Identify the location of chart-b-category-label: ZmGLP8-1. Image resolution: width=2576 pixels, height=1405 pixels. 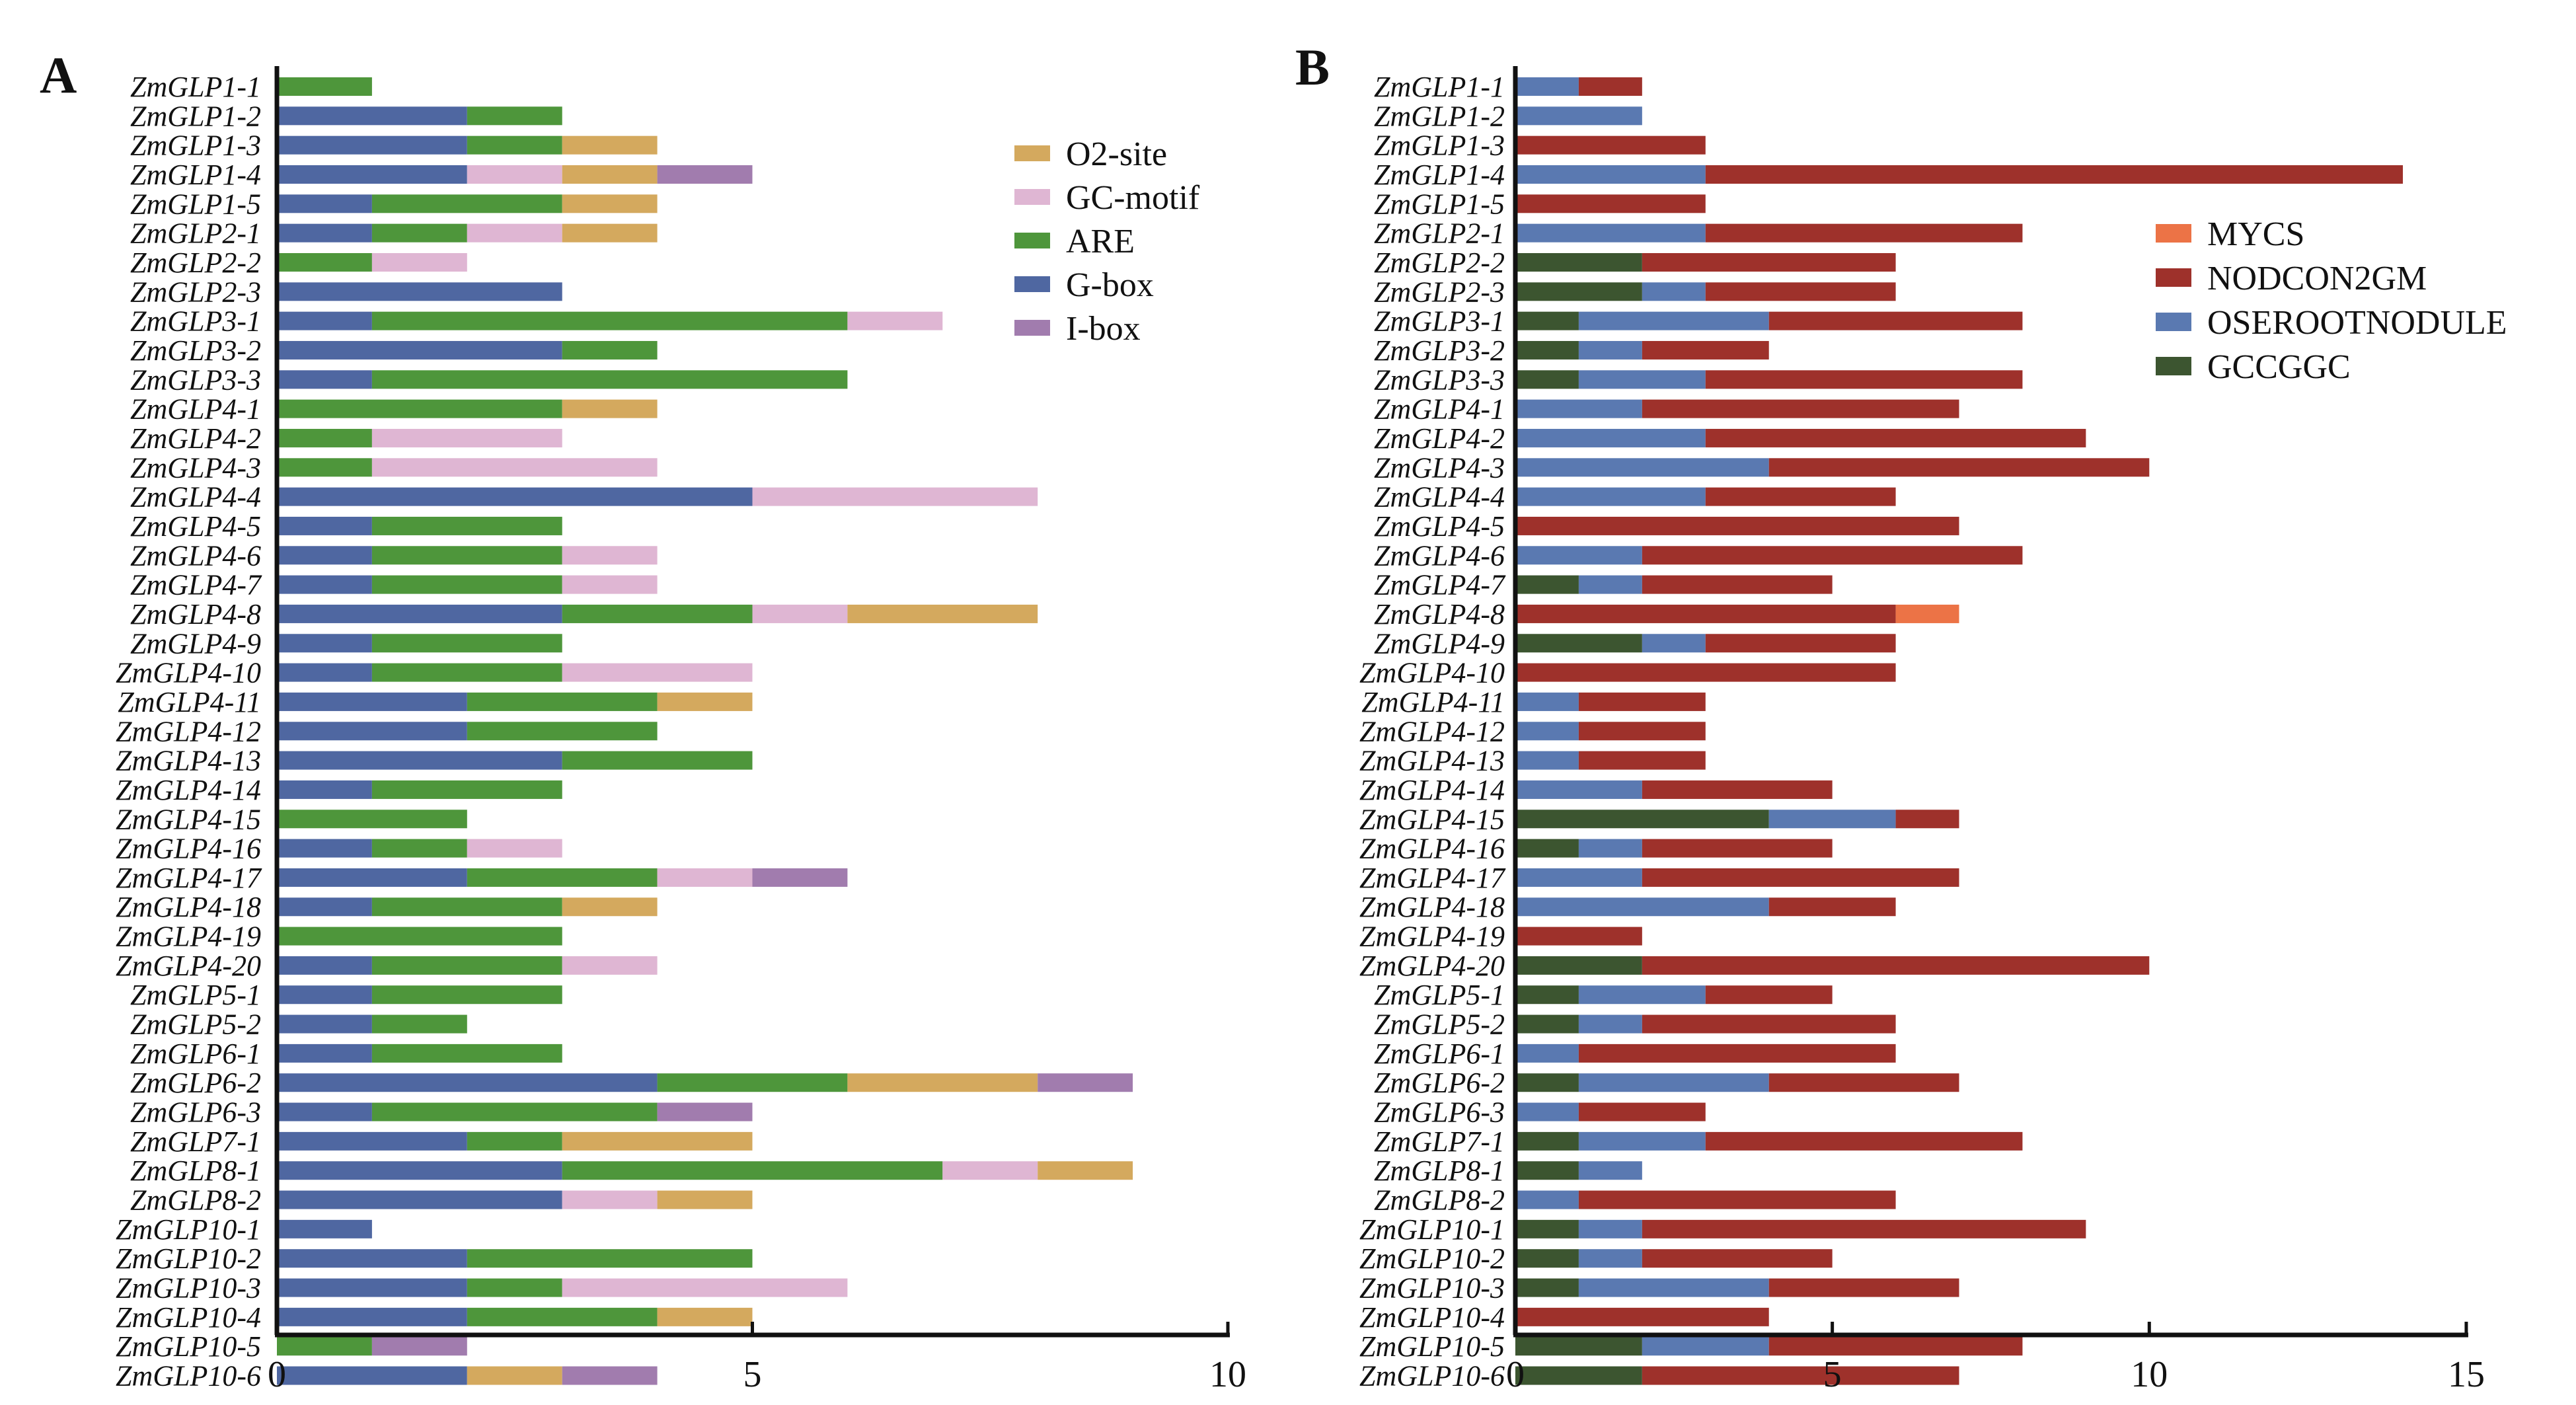
(1439, 1171).